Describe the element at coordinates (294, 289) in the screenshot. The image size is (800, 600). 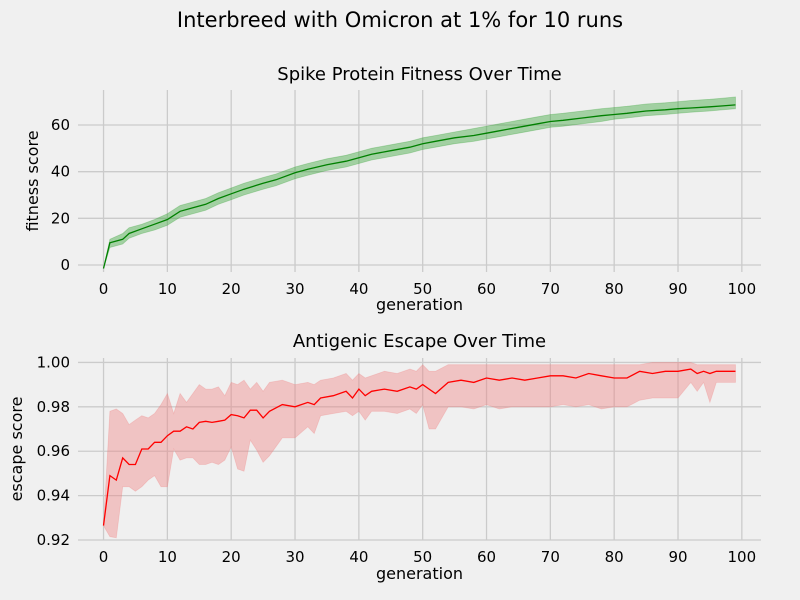
I see `fitness-x-tick-label: 30` at that location.